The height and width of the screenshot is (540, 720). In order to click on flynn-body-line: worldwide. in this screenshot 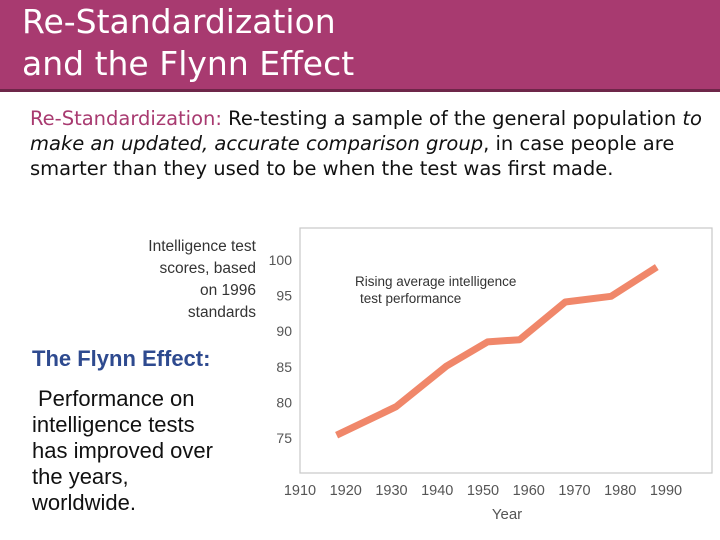, I will do `click(84, 502)`.